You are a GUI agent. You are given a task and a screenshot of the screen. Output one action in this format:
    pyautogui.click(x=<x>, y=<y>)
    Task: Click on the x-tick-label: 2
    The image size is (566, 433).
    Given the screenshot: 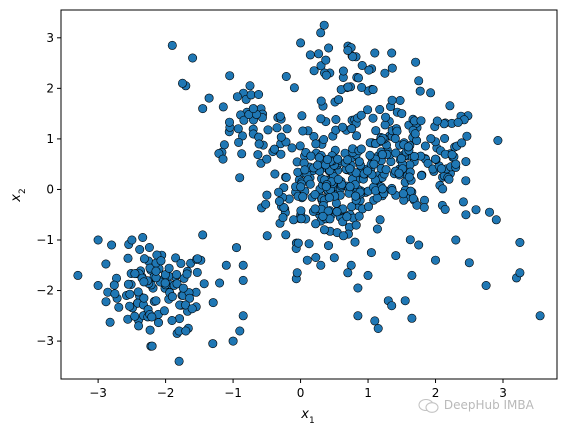 What is the action you would take?
    pyautogui.click(x=436, y=393)
    